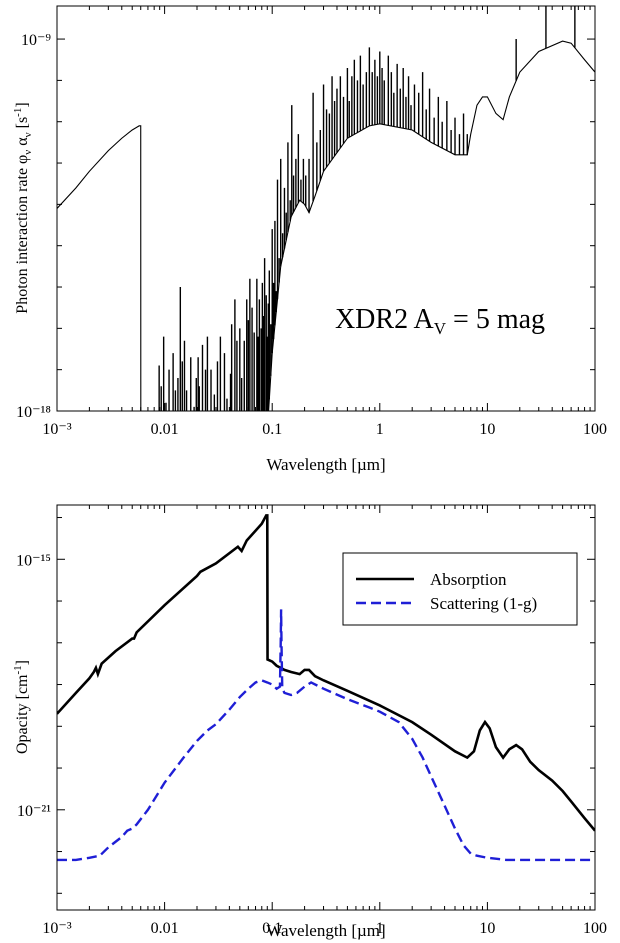 Image resolution: width=620 pixels, height=943 pixels. Describe the element at coordinates (483, 603) in the screenshot. I see `legend-scattering-label: Scattering (1-g)` at that location.